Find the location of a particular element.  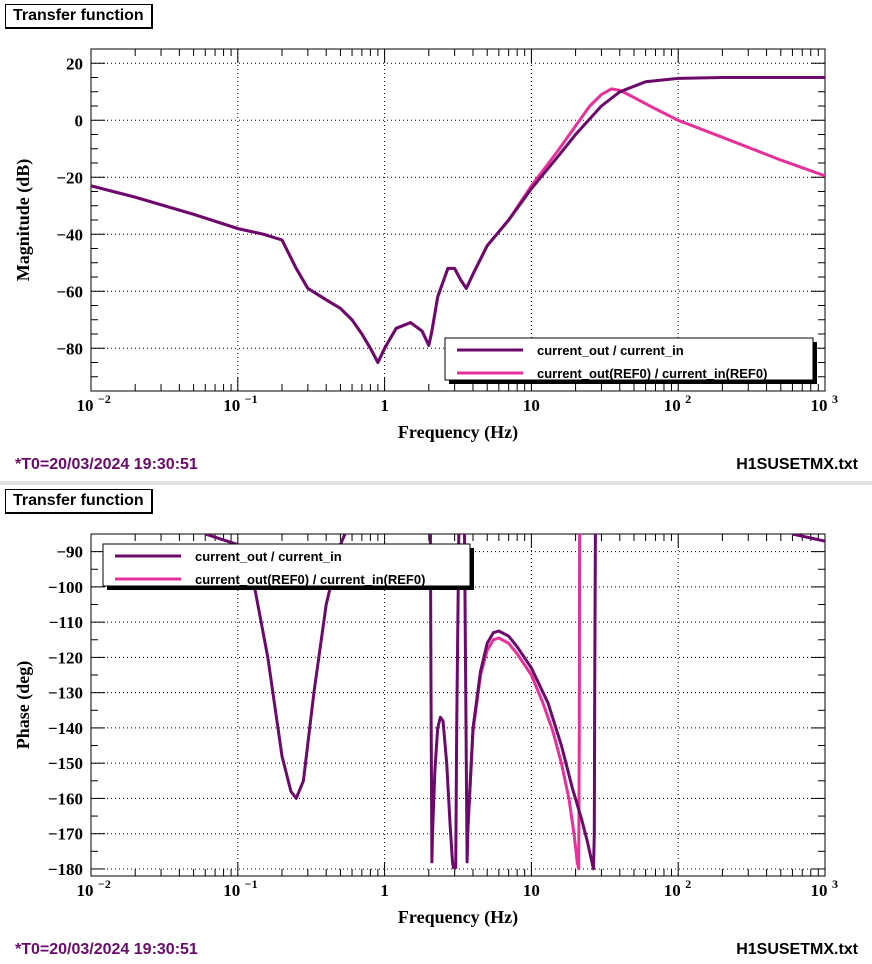

y-tick-label: −90 is located at coordinates (69, 552).